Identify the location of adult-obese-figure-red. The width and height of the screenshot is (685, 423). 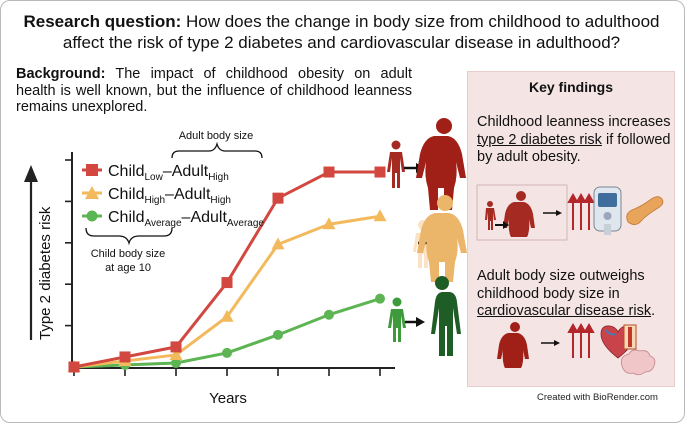
(441, 164).